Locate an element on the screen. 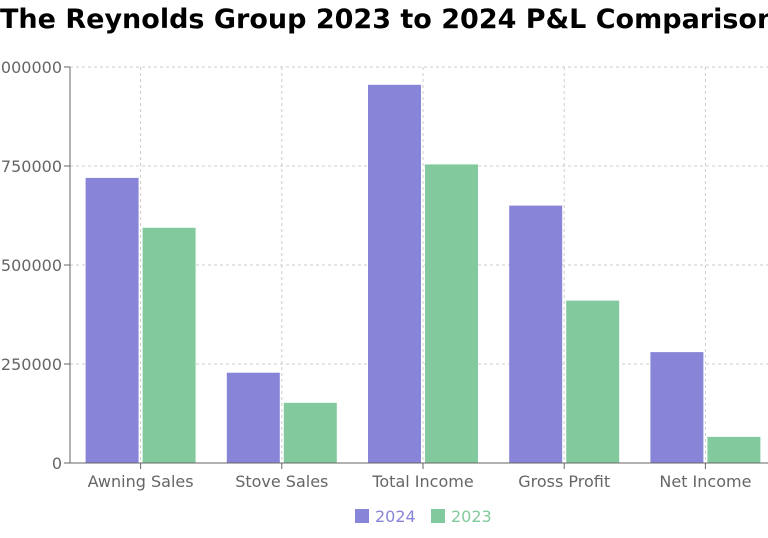  x-tick-label: Net Income is located at coordinates (705, 481).